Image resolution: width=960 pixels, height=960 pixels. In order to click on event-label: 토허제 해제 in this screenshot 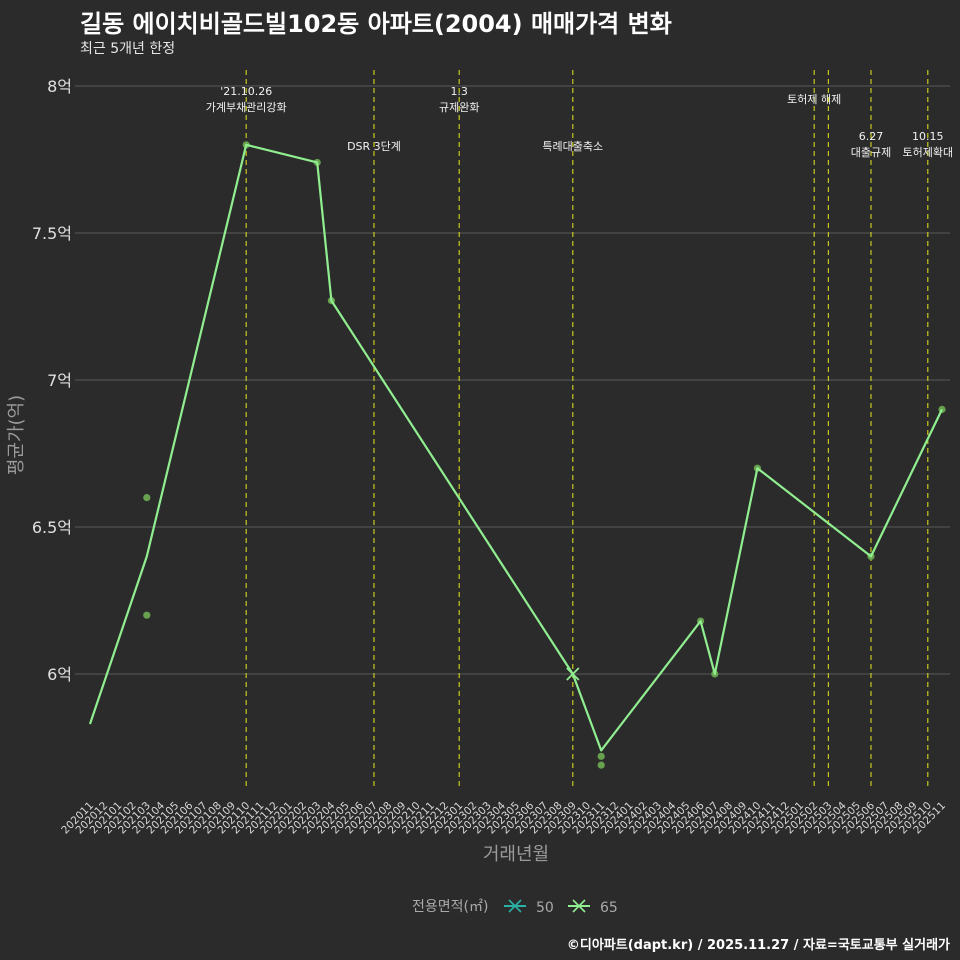, I will do `click(814, 99)`.